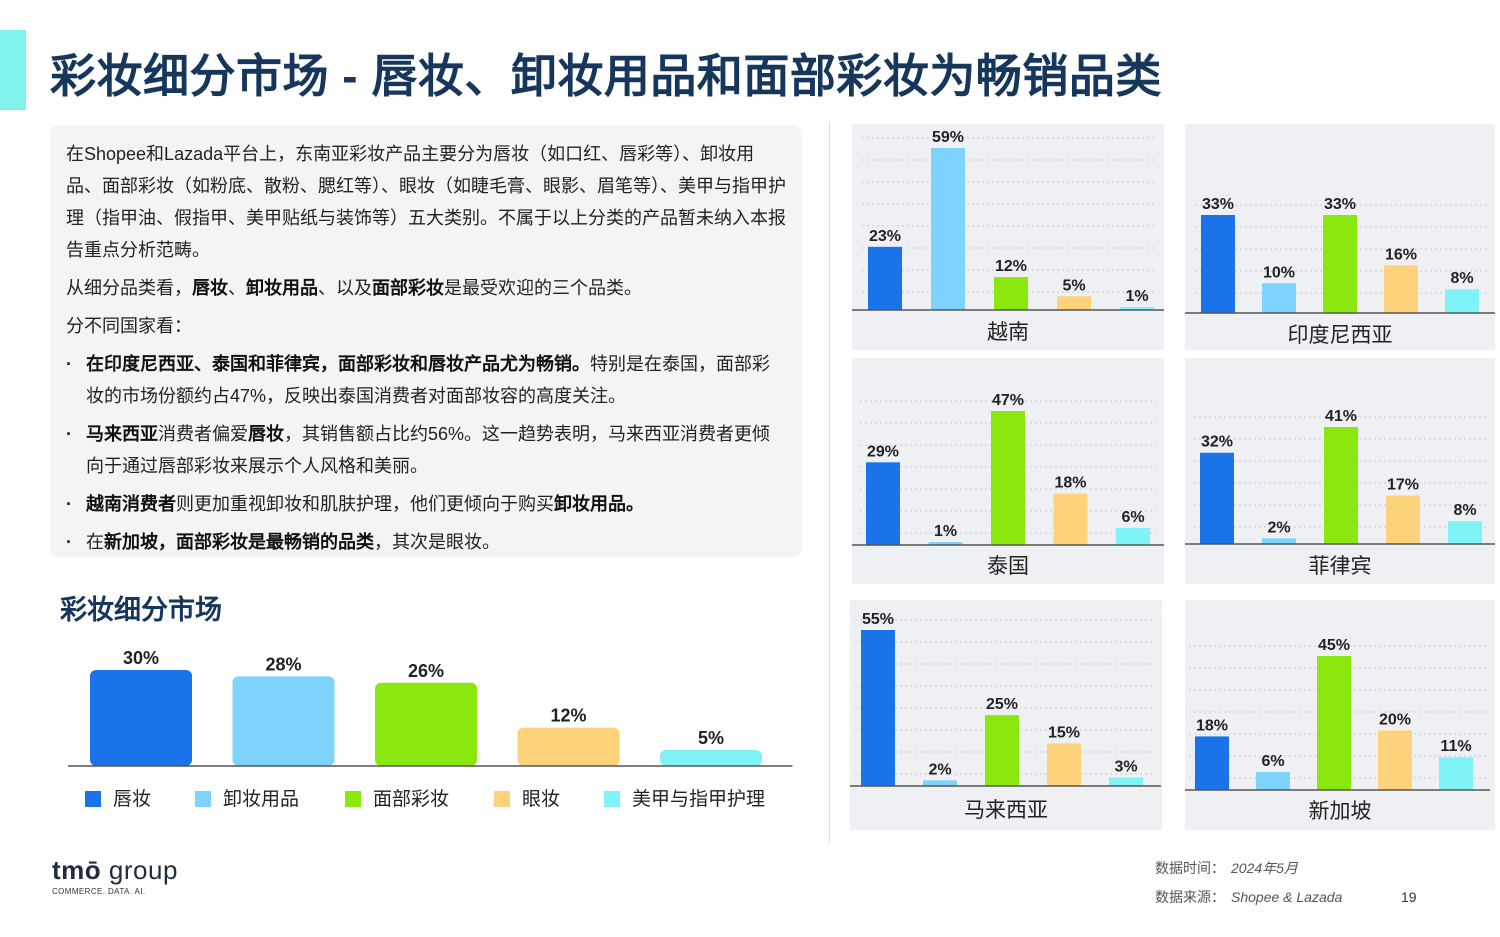 The width and height of the screenshot is (1500, 937). What do you see at coordinates (829, 482) in the screenshot?
I see `column-divider` at bounding box center [829, 482].